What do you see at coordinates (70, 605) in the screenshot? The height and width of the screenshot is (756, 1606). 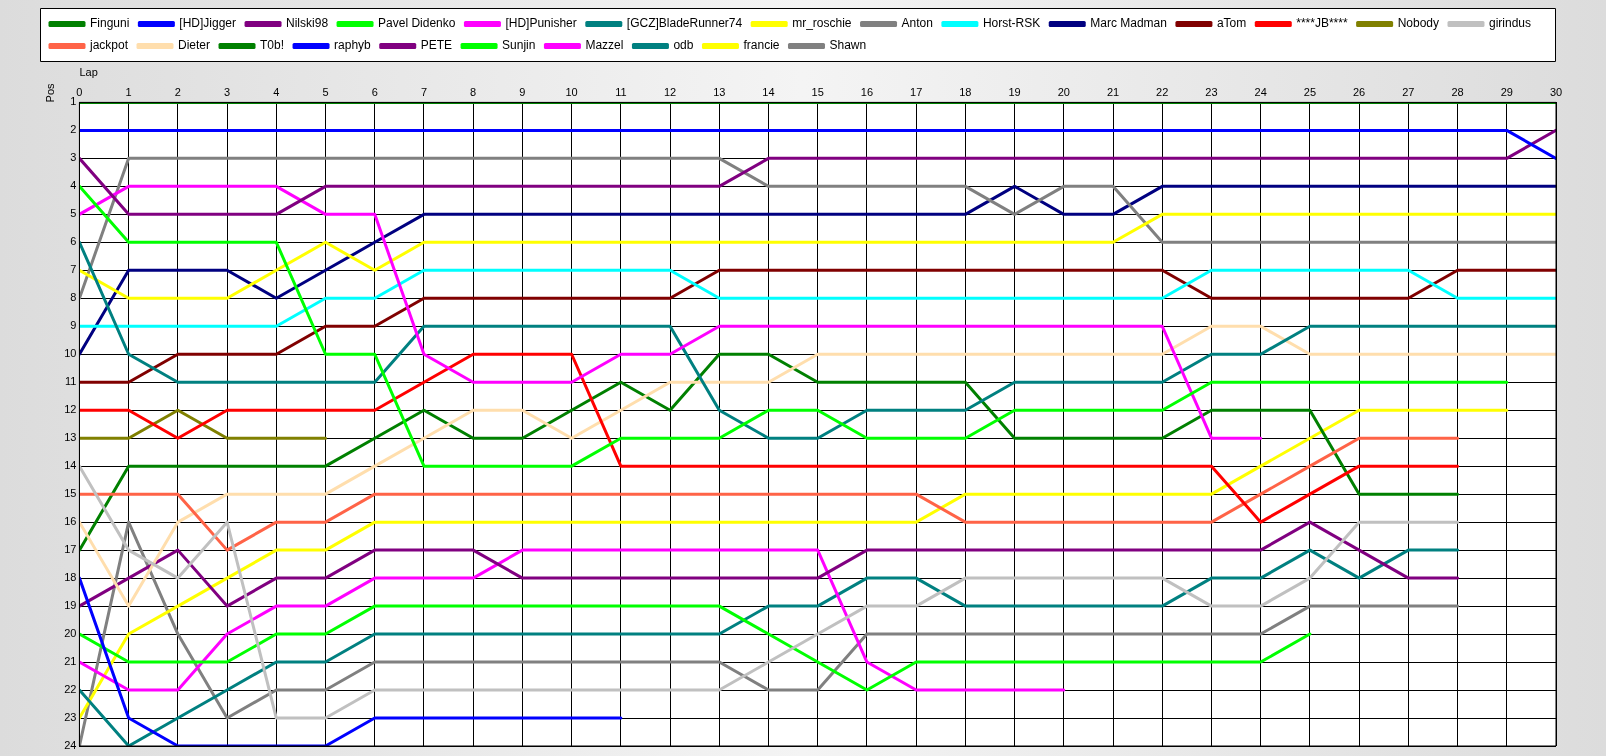 I see `y-tick-label: 19` at bounding box center [70, 605].